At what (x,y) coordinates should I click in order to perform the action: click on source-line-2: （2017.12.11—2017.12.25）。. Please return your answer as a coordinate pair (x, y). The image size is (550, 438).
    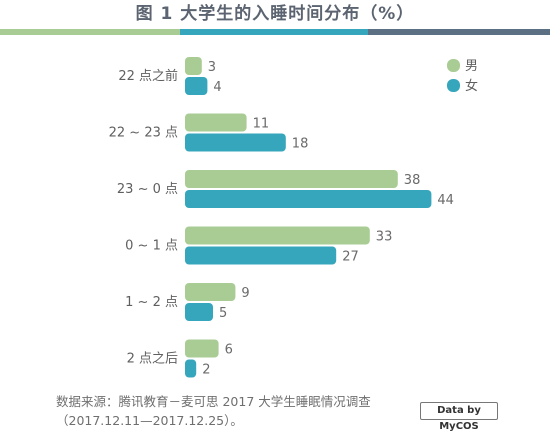
    Looking at the image, I should click on (149, 420).